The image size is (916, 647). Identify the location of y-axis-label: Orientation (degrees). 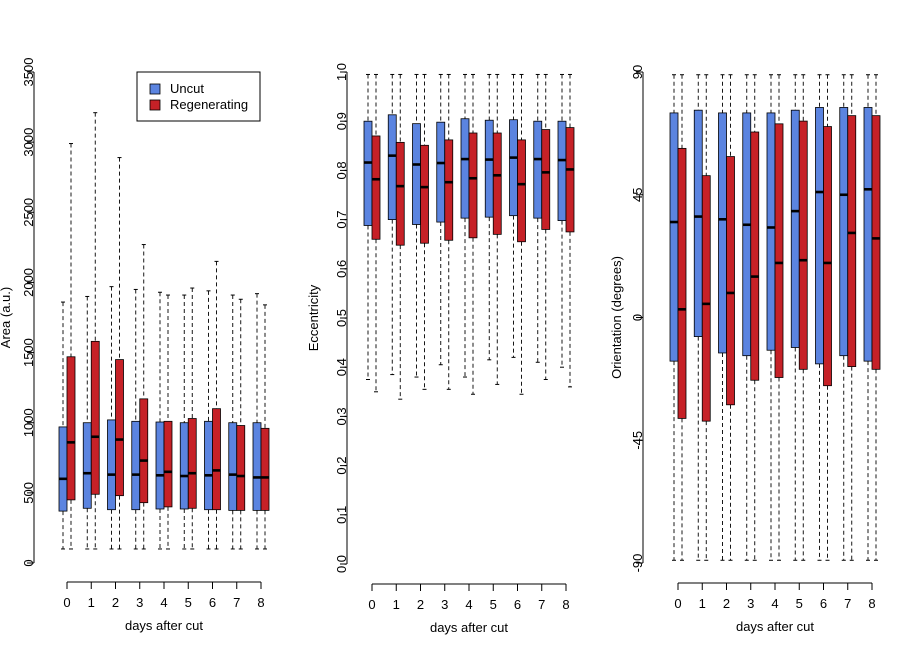
(616, 317).